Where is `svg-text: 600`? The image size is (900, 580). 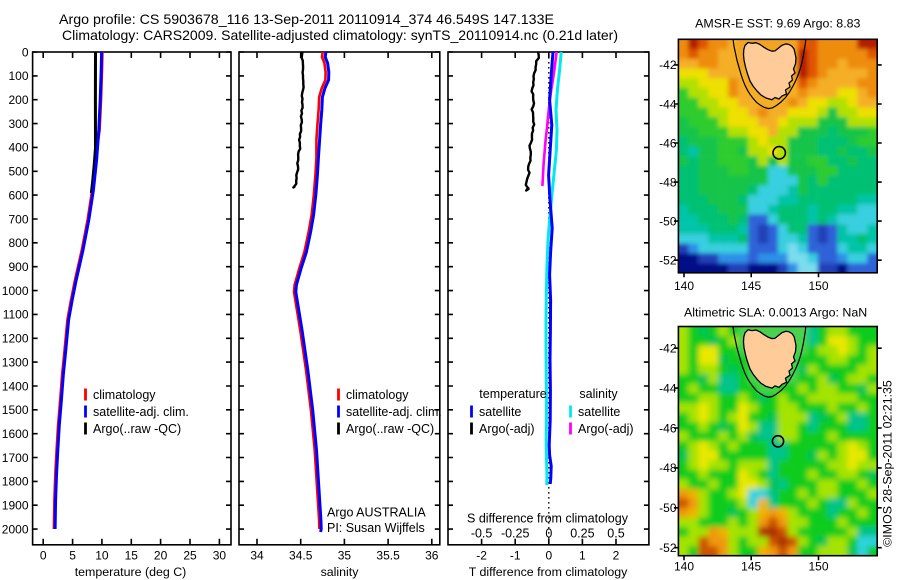
svg-text: 600 is located at coordinates (18, 195).